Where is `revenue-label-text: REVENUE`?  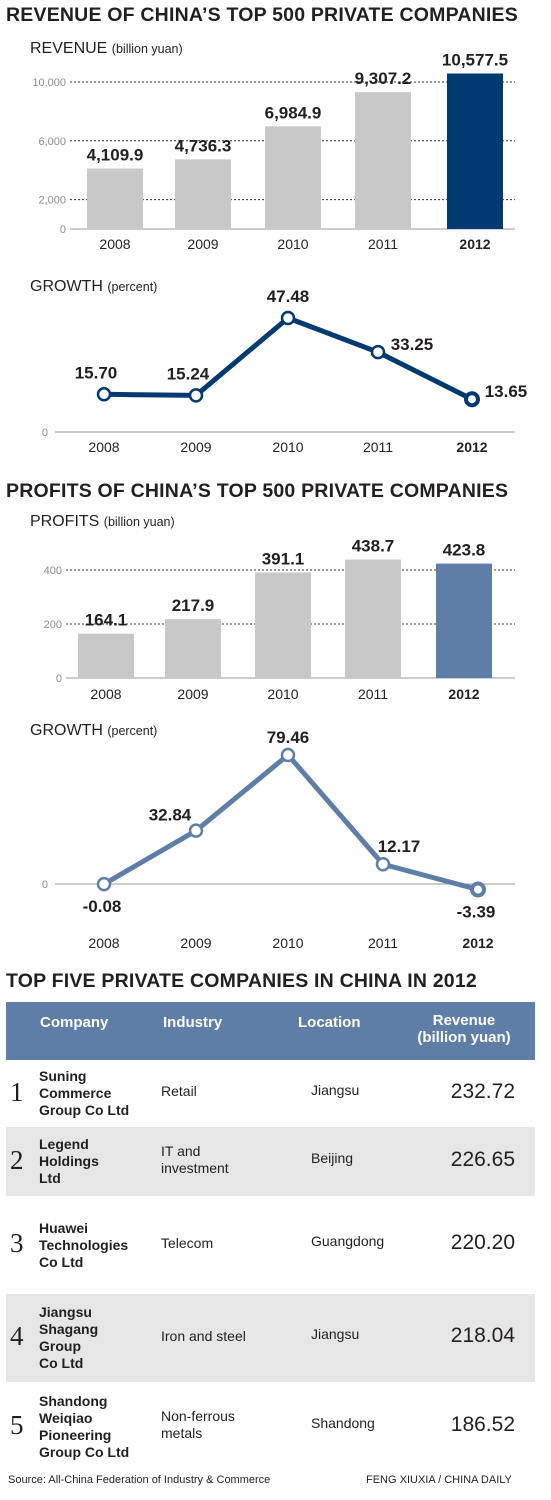 revenue-label-text: REVENUE is located at coordinates (71, 48).